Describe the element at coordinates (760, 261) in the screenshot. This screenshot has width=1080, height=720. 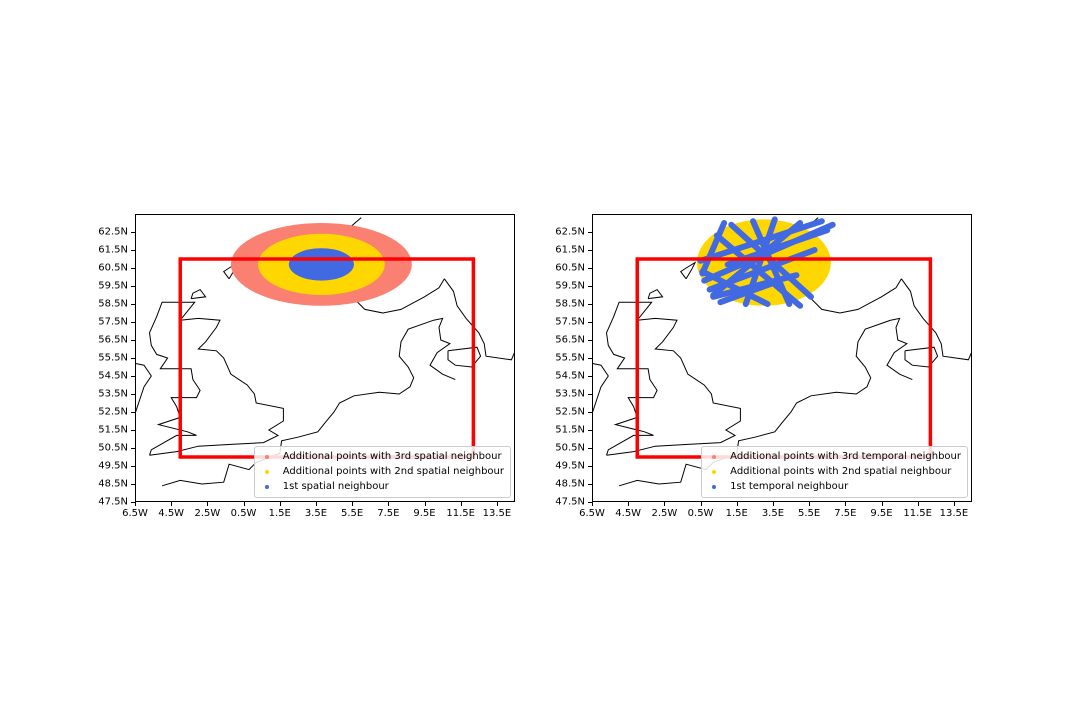
I see `temporal-neighbour-track` at that location.